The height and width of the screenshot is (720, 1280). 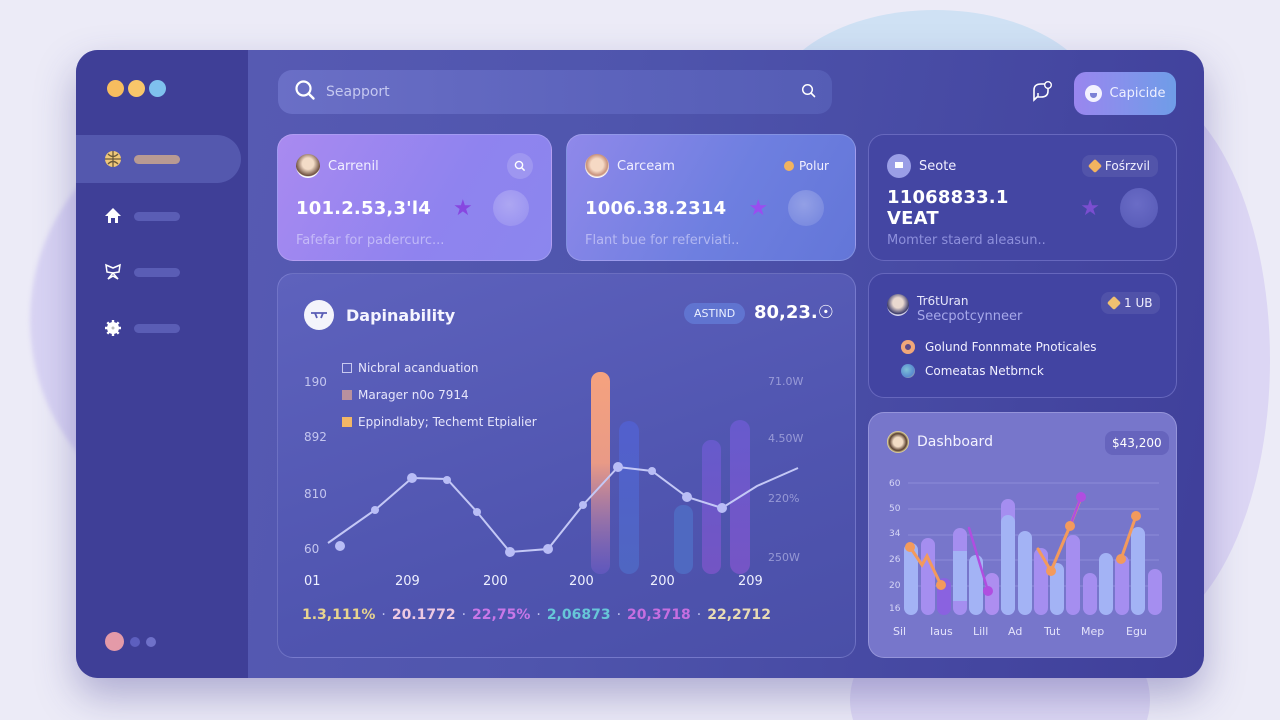 I want to click on chart-title: Dapinability, so click(x=401, y=315).